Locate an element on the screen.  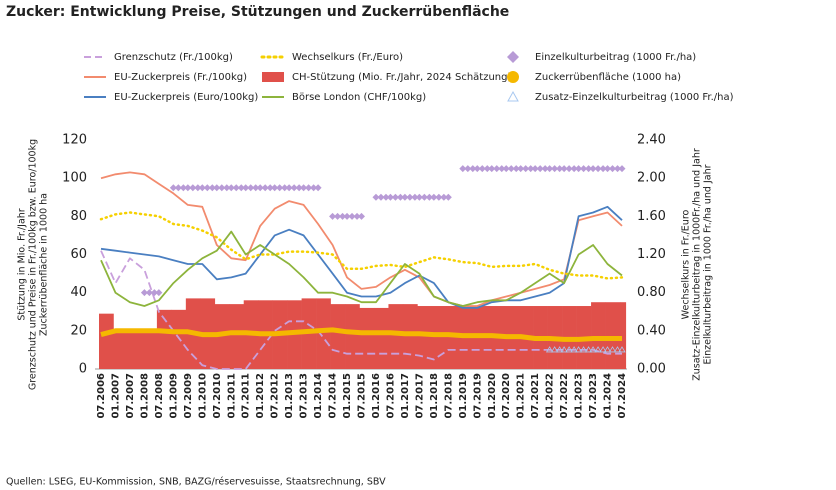
x-tick-label: 07.2022 is located at coordinates (564, 396).